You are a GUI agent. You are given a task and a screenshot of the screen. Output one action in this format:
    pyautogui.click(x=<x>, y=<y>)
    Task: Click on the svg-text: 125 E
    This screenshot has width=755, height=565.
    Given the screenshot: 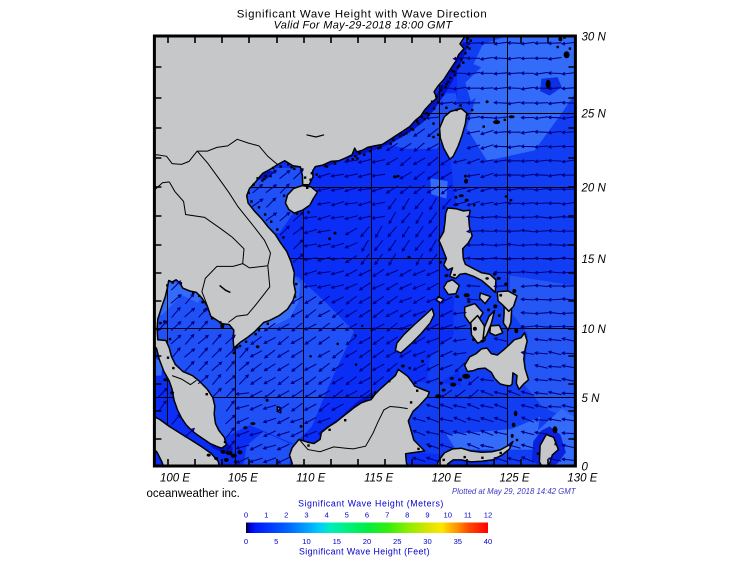 What is the action you would take?
    pyautogui.click(x=514, y=479)
    